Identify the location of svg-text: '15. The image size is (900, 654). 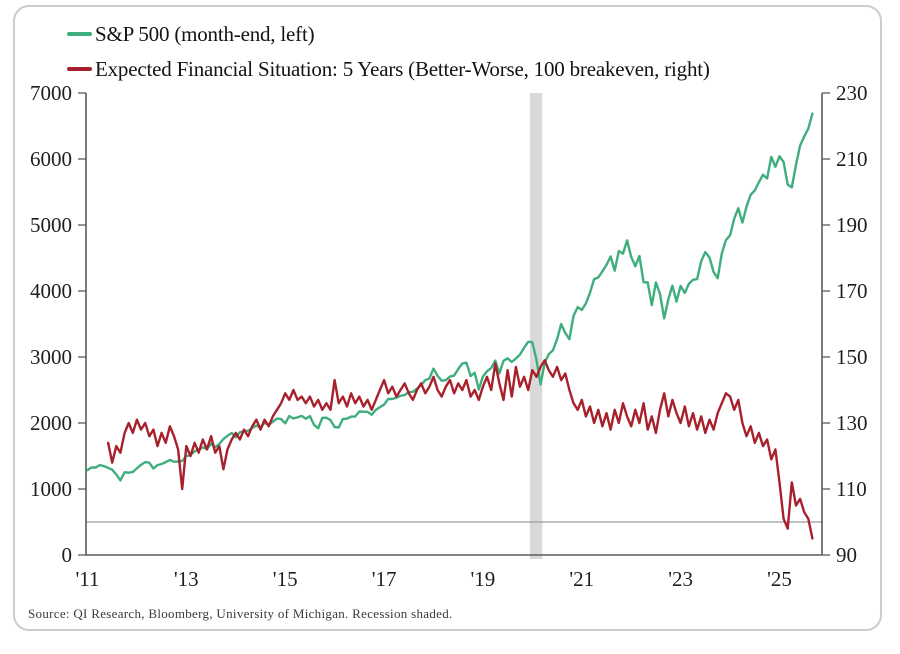
(285, 579).